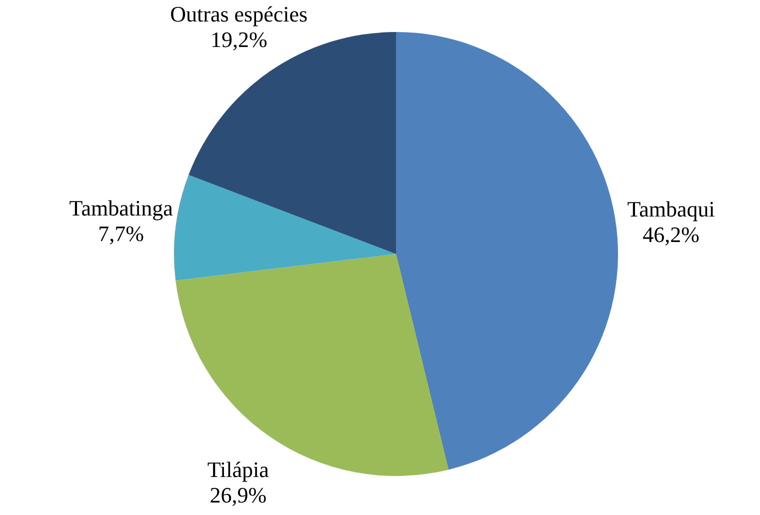 The width and height of the screenshot is (760, 515). What do you see at coordinates (238, 469) in the screenshot?
I see `slice-label: Tilápia` at bounding box center [238, 469].